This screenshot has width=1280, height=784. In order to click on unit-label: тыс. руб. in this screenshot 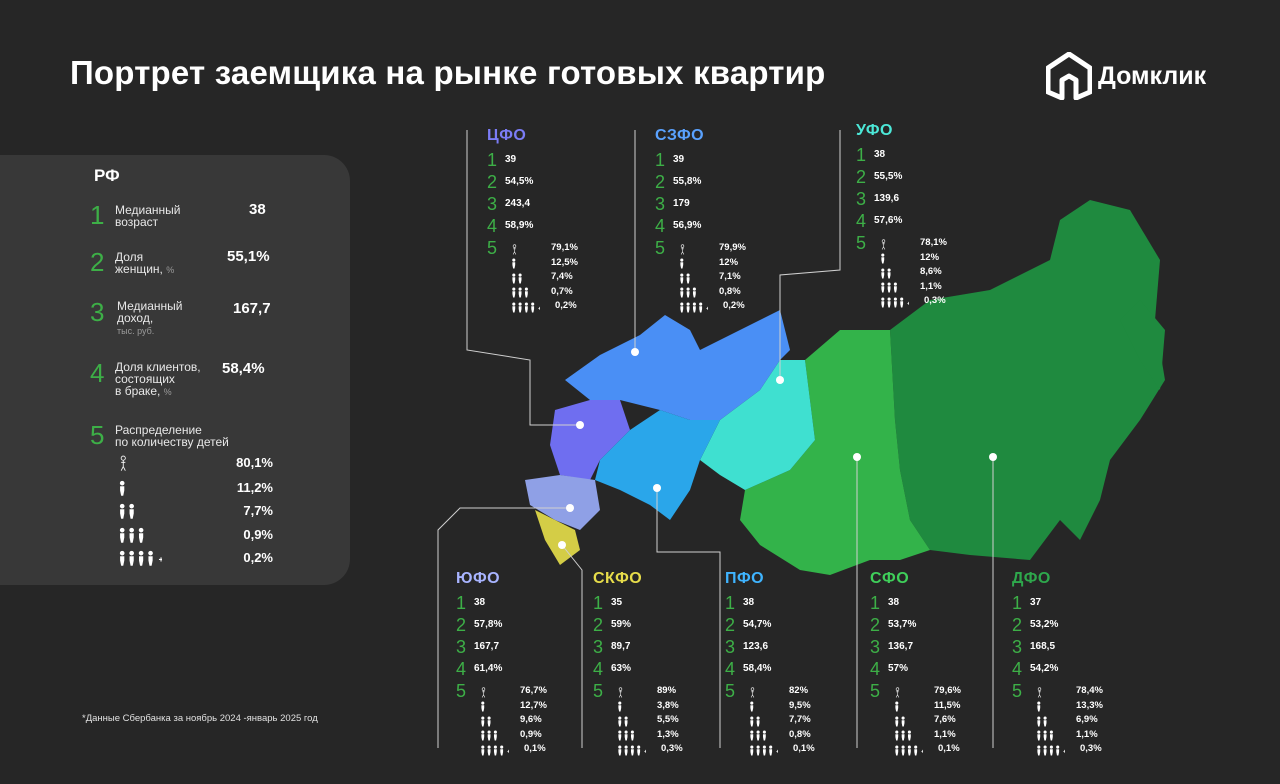, I will do `click(136, 331)`.